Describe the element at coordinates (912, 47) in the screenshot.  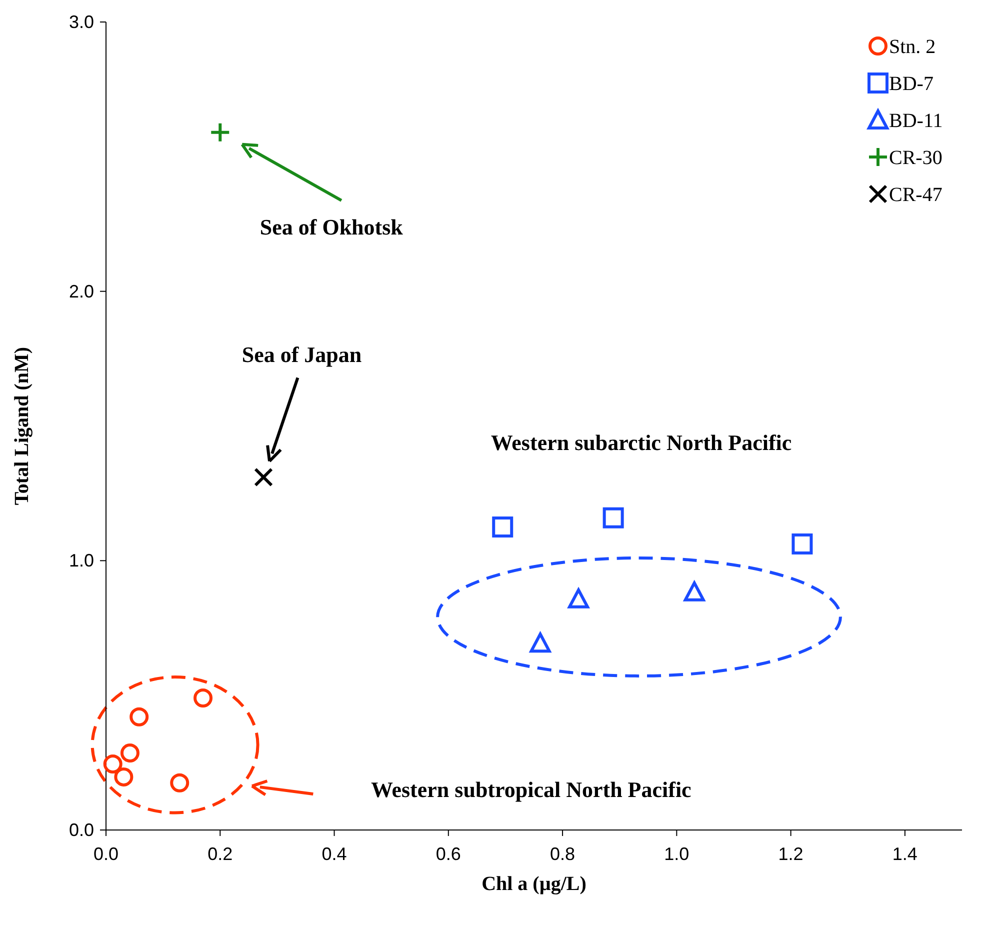
I see `legend-label: Stn. 2` at that location.